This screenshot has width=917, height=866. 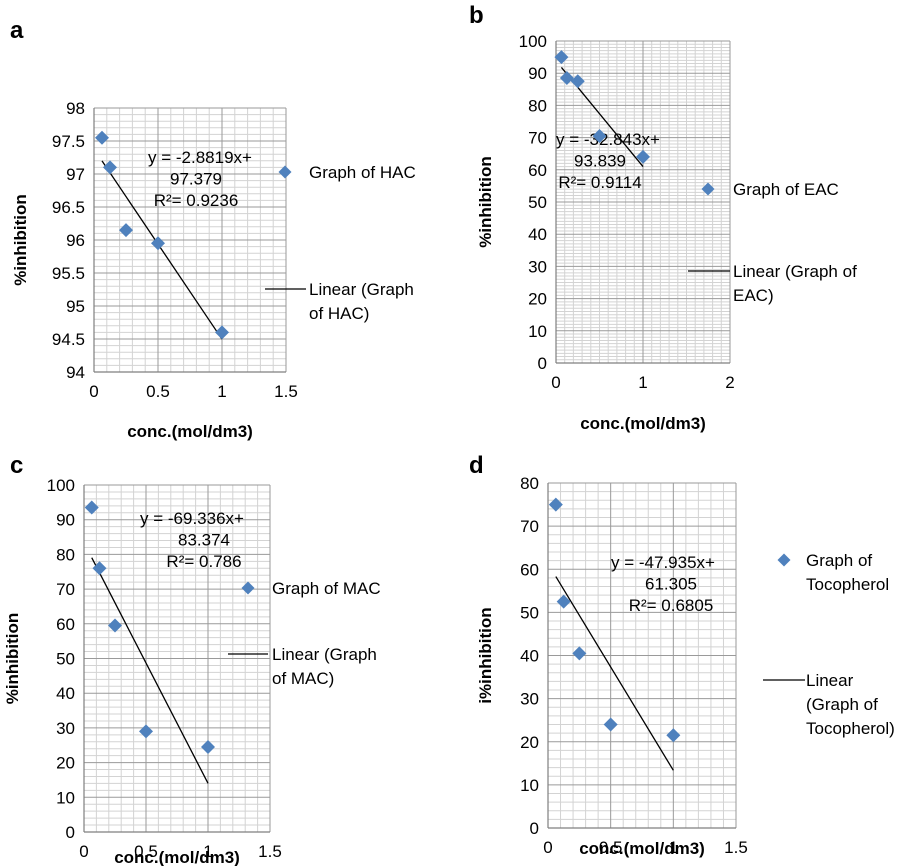 What do you see at coordinates (304, 633) in the screenshot?
I see `legend: Graph of MAC Linear (Graph of MAC)` at bounding box center [304, 633].